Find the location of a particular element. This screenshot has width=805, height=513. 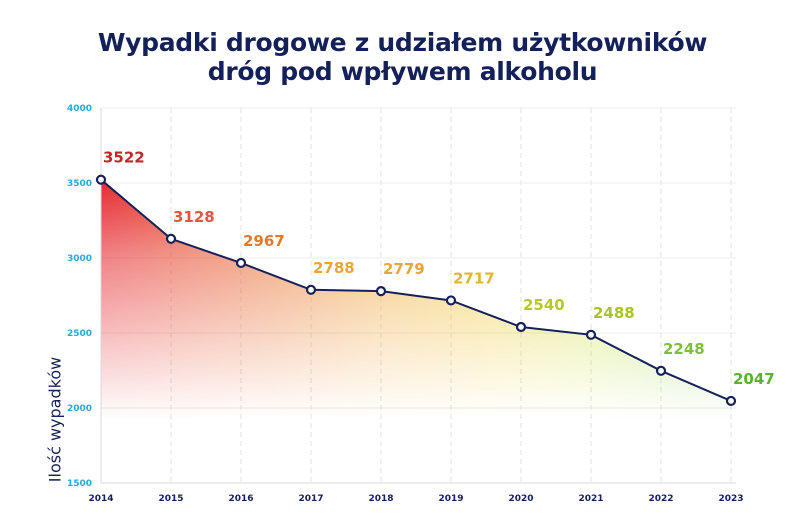

y-tick-label: 4000 is located at coordinates (79, 109).